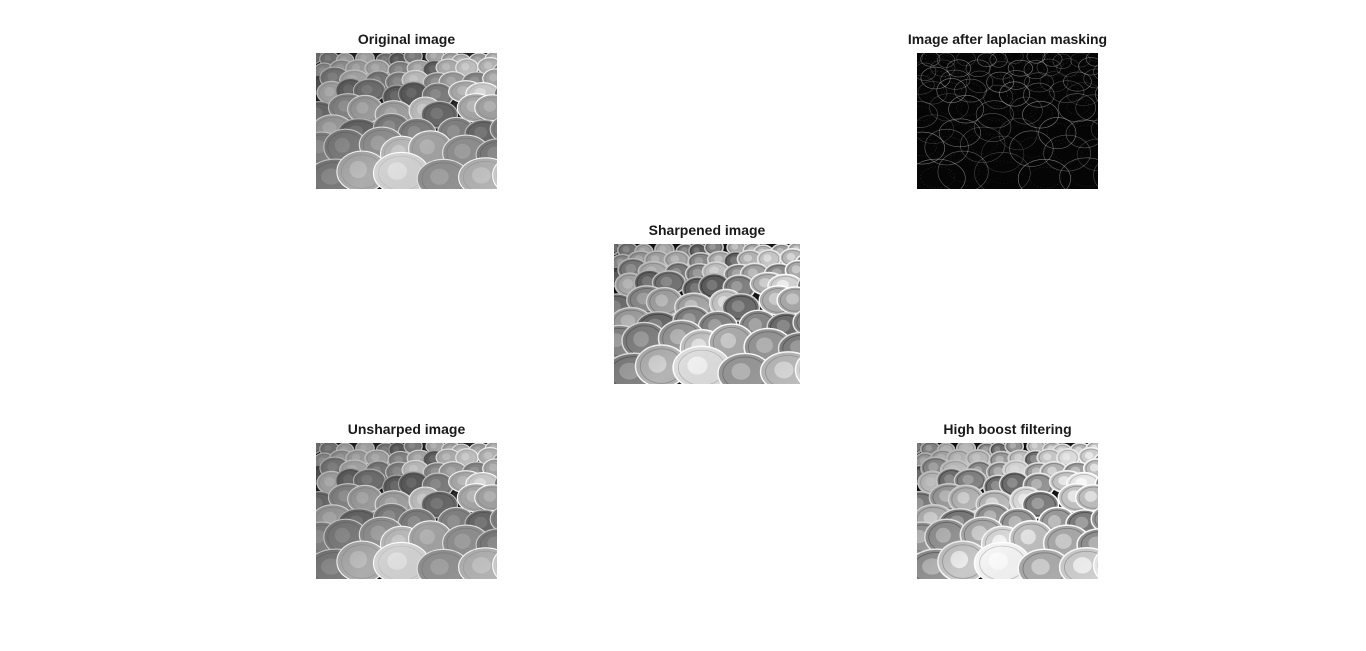  I want to click on panel-title: Original image, so click(406, 39).